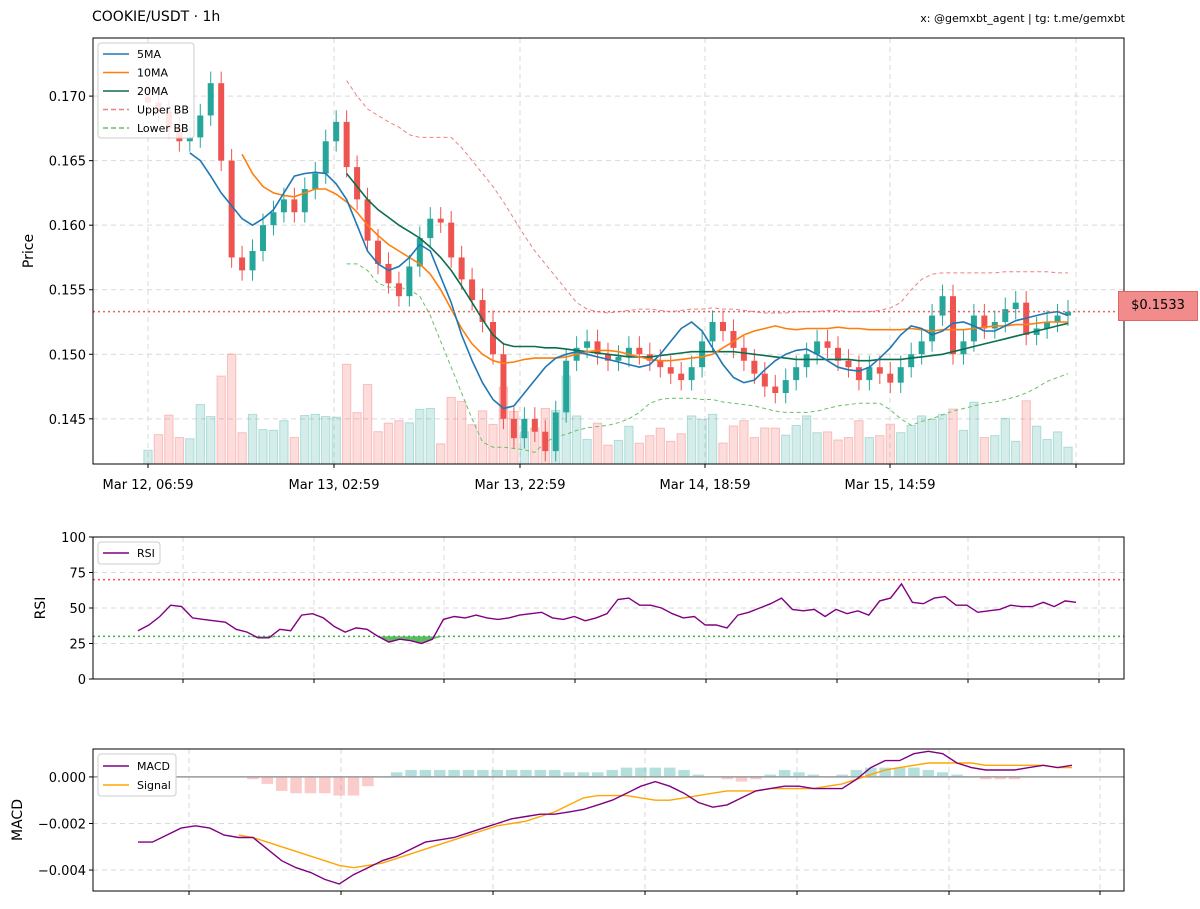 The image size is (1200, 909). Describe the element at coordinates (146, 90) in the screenshot. I see `price-legend: 5MA 10MA 20MA Upper BB Lower BB` at that location.